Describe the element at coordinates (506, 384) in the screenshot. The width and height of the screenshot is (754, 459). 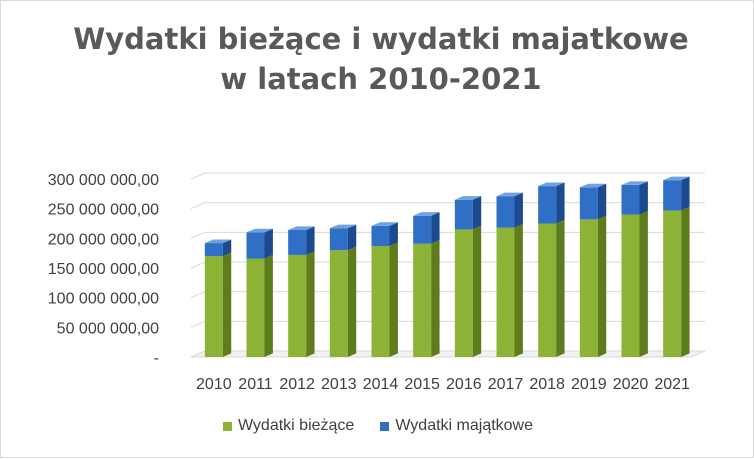
I see `x-tick-label: 2017` at that location.